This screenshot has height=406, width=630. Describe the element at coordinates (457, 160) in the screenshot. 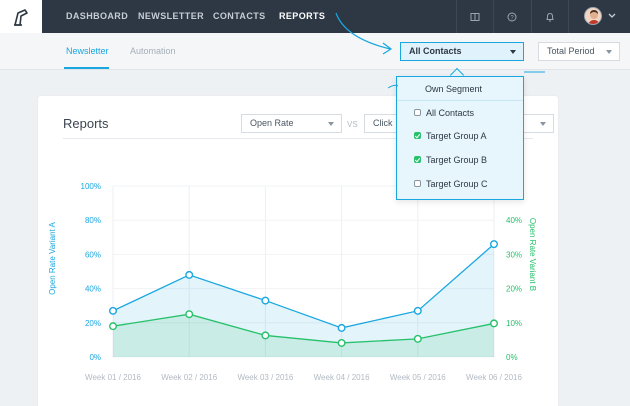

I see `option-label: Target Group B` at that location.